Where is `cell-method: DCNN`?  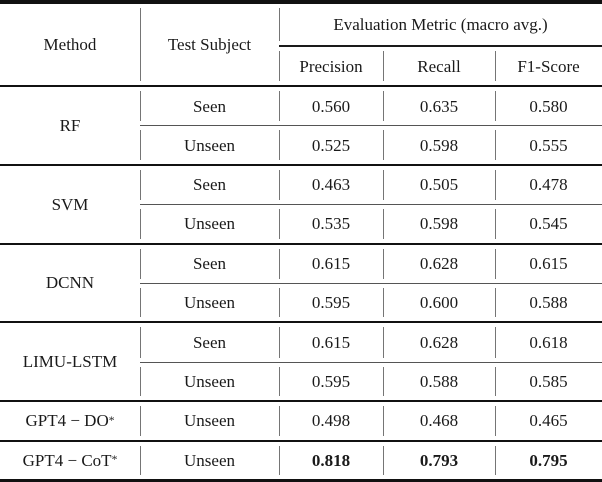 cell-method: DCNN is located at coordinates (70, 283).